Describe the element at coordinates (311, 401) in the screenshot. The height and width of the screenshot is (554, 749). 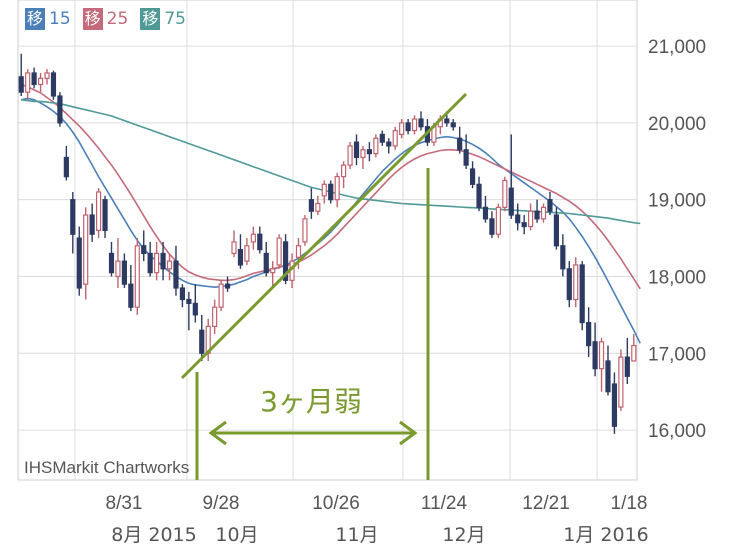
I see `span-annotation-label: 3ヶ月弱` at that location.